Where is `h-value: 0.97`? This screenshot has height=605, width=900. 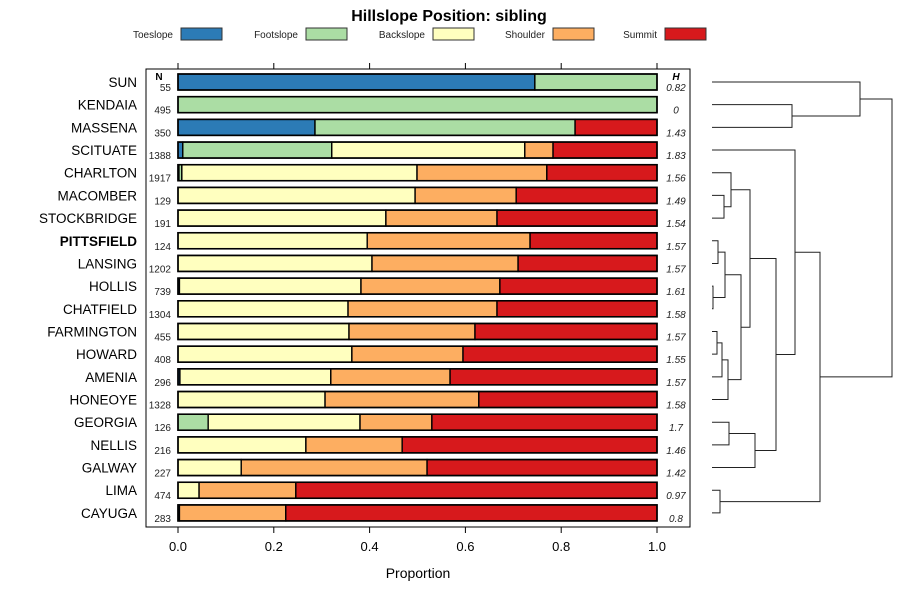
h-value: 0.97 is located at coordinates (676, 496).